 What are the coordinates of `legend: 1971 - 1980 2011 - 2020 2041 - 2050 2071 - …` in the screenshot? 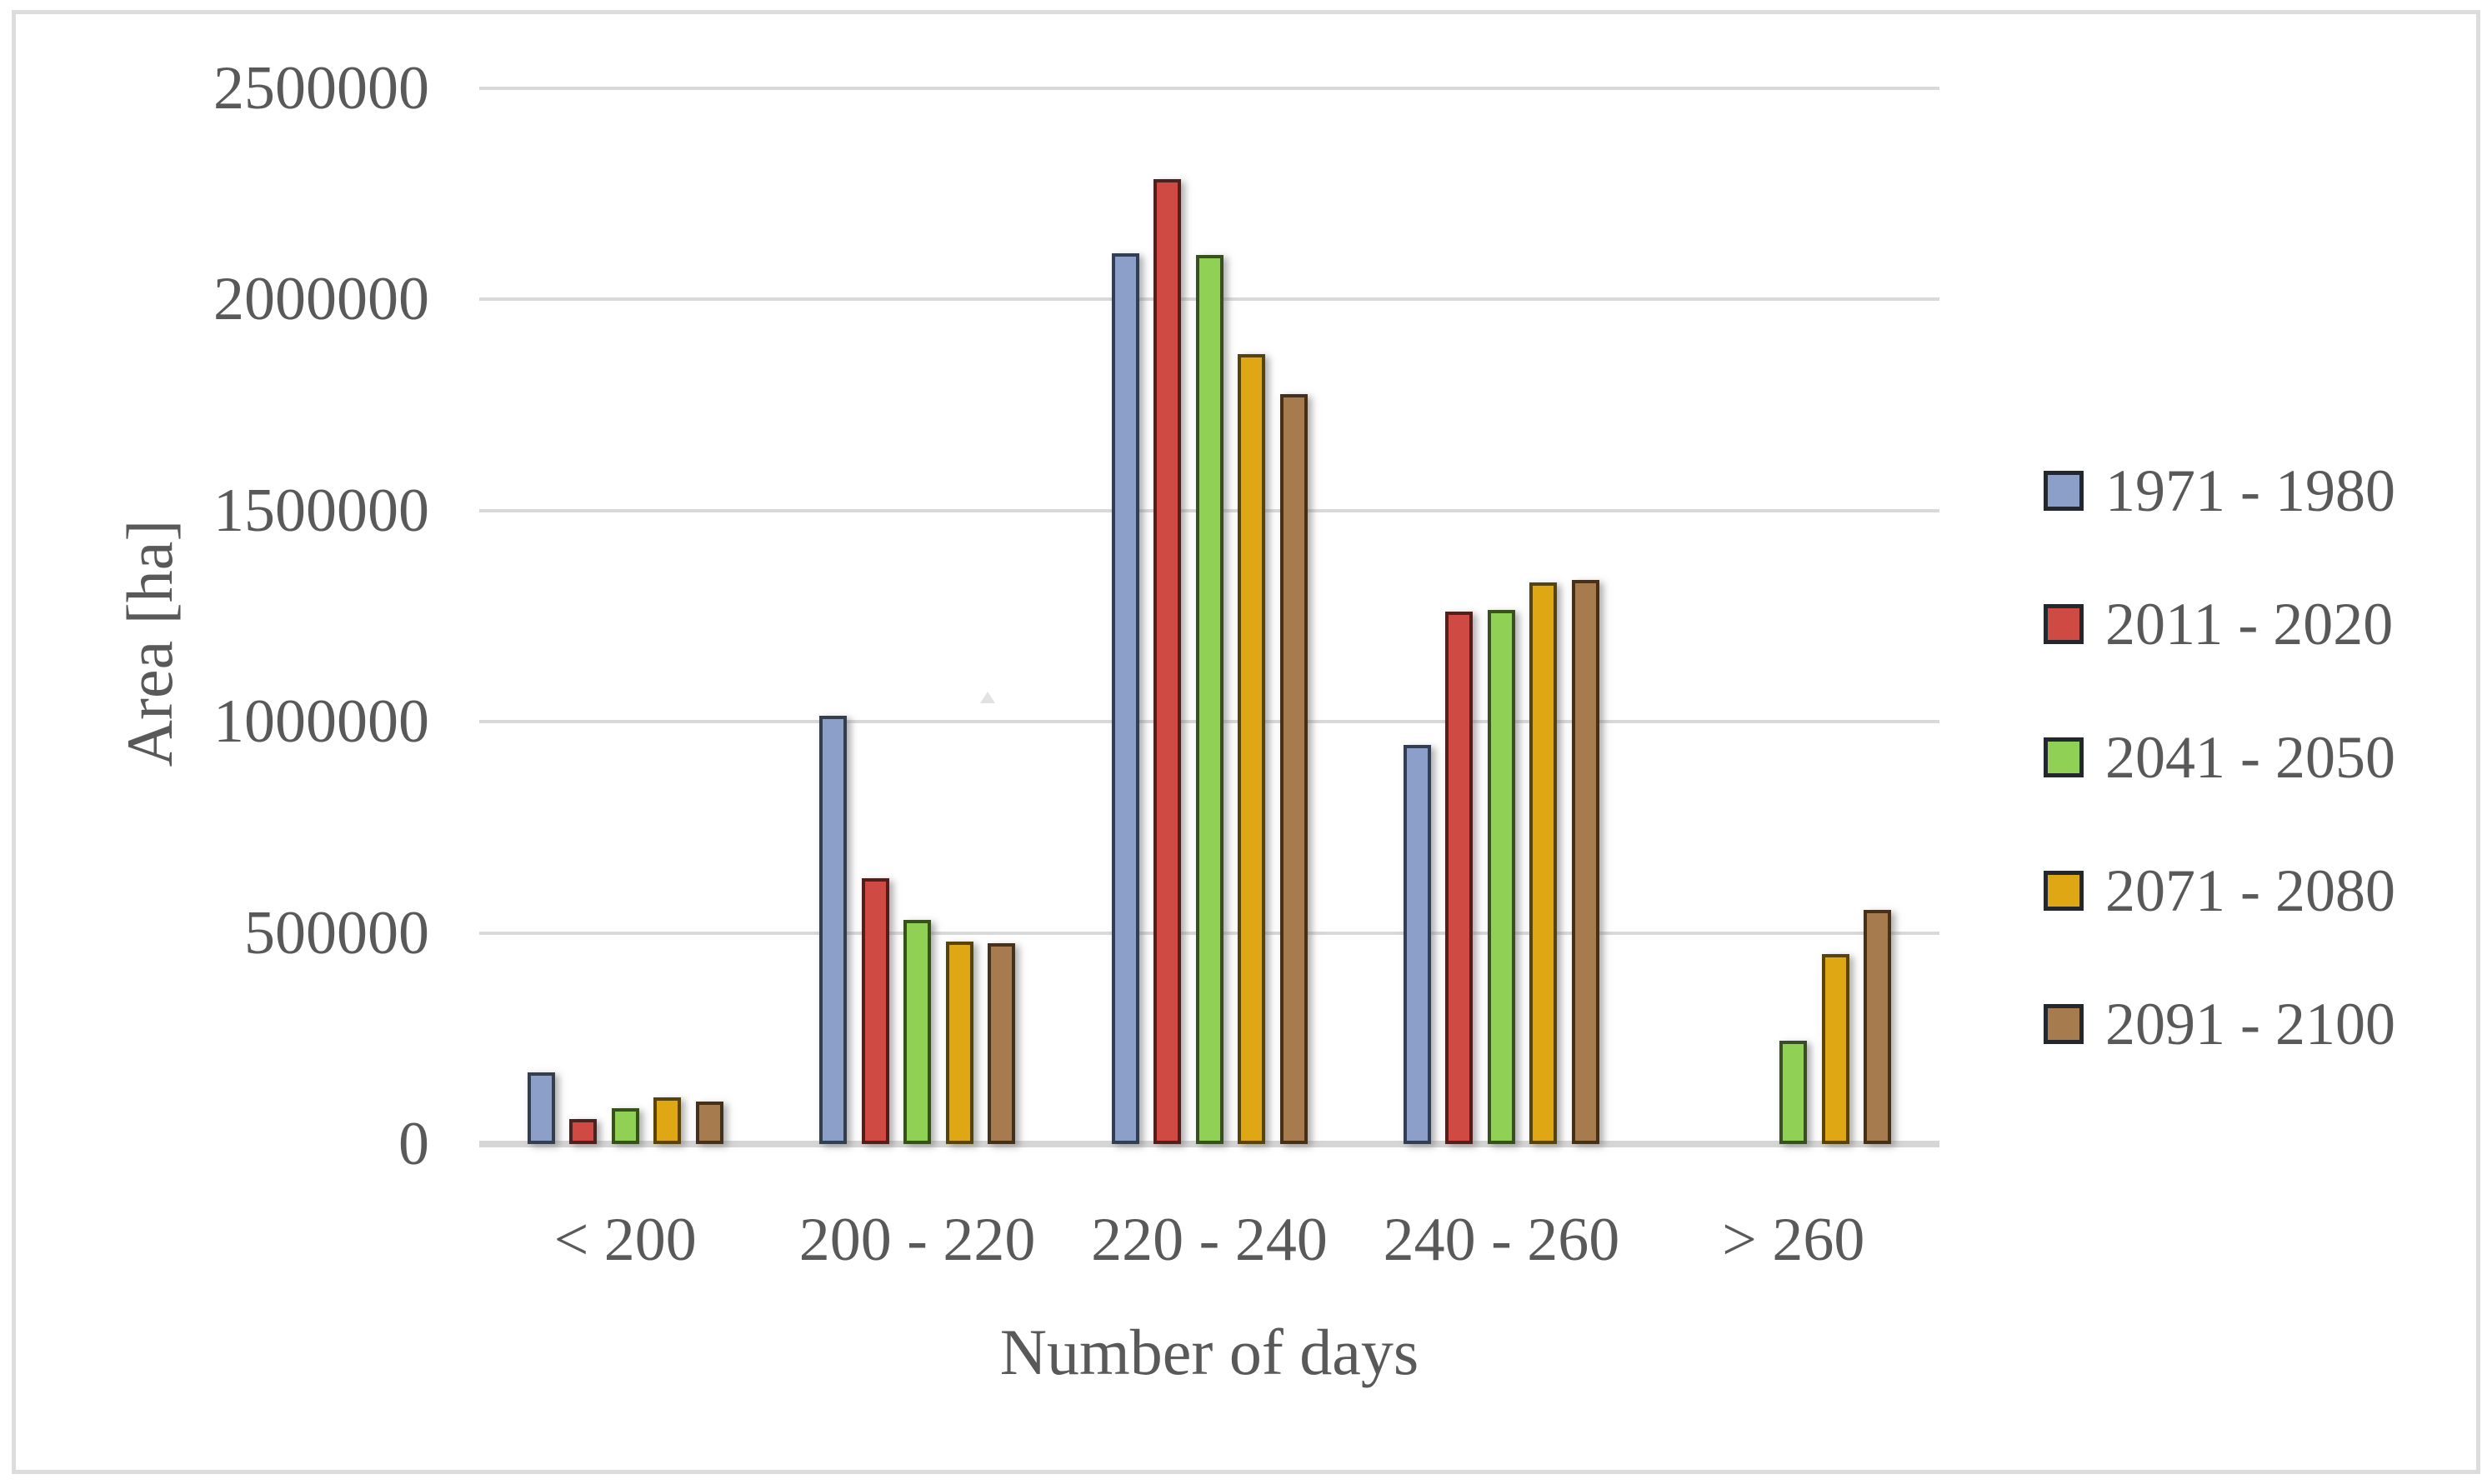 It's located at (2219, 788).